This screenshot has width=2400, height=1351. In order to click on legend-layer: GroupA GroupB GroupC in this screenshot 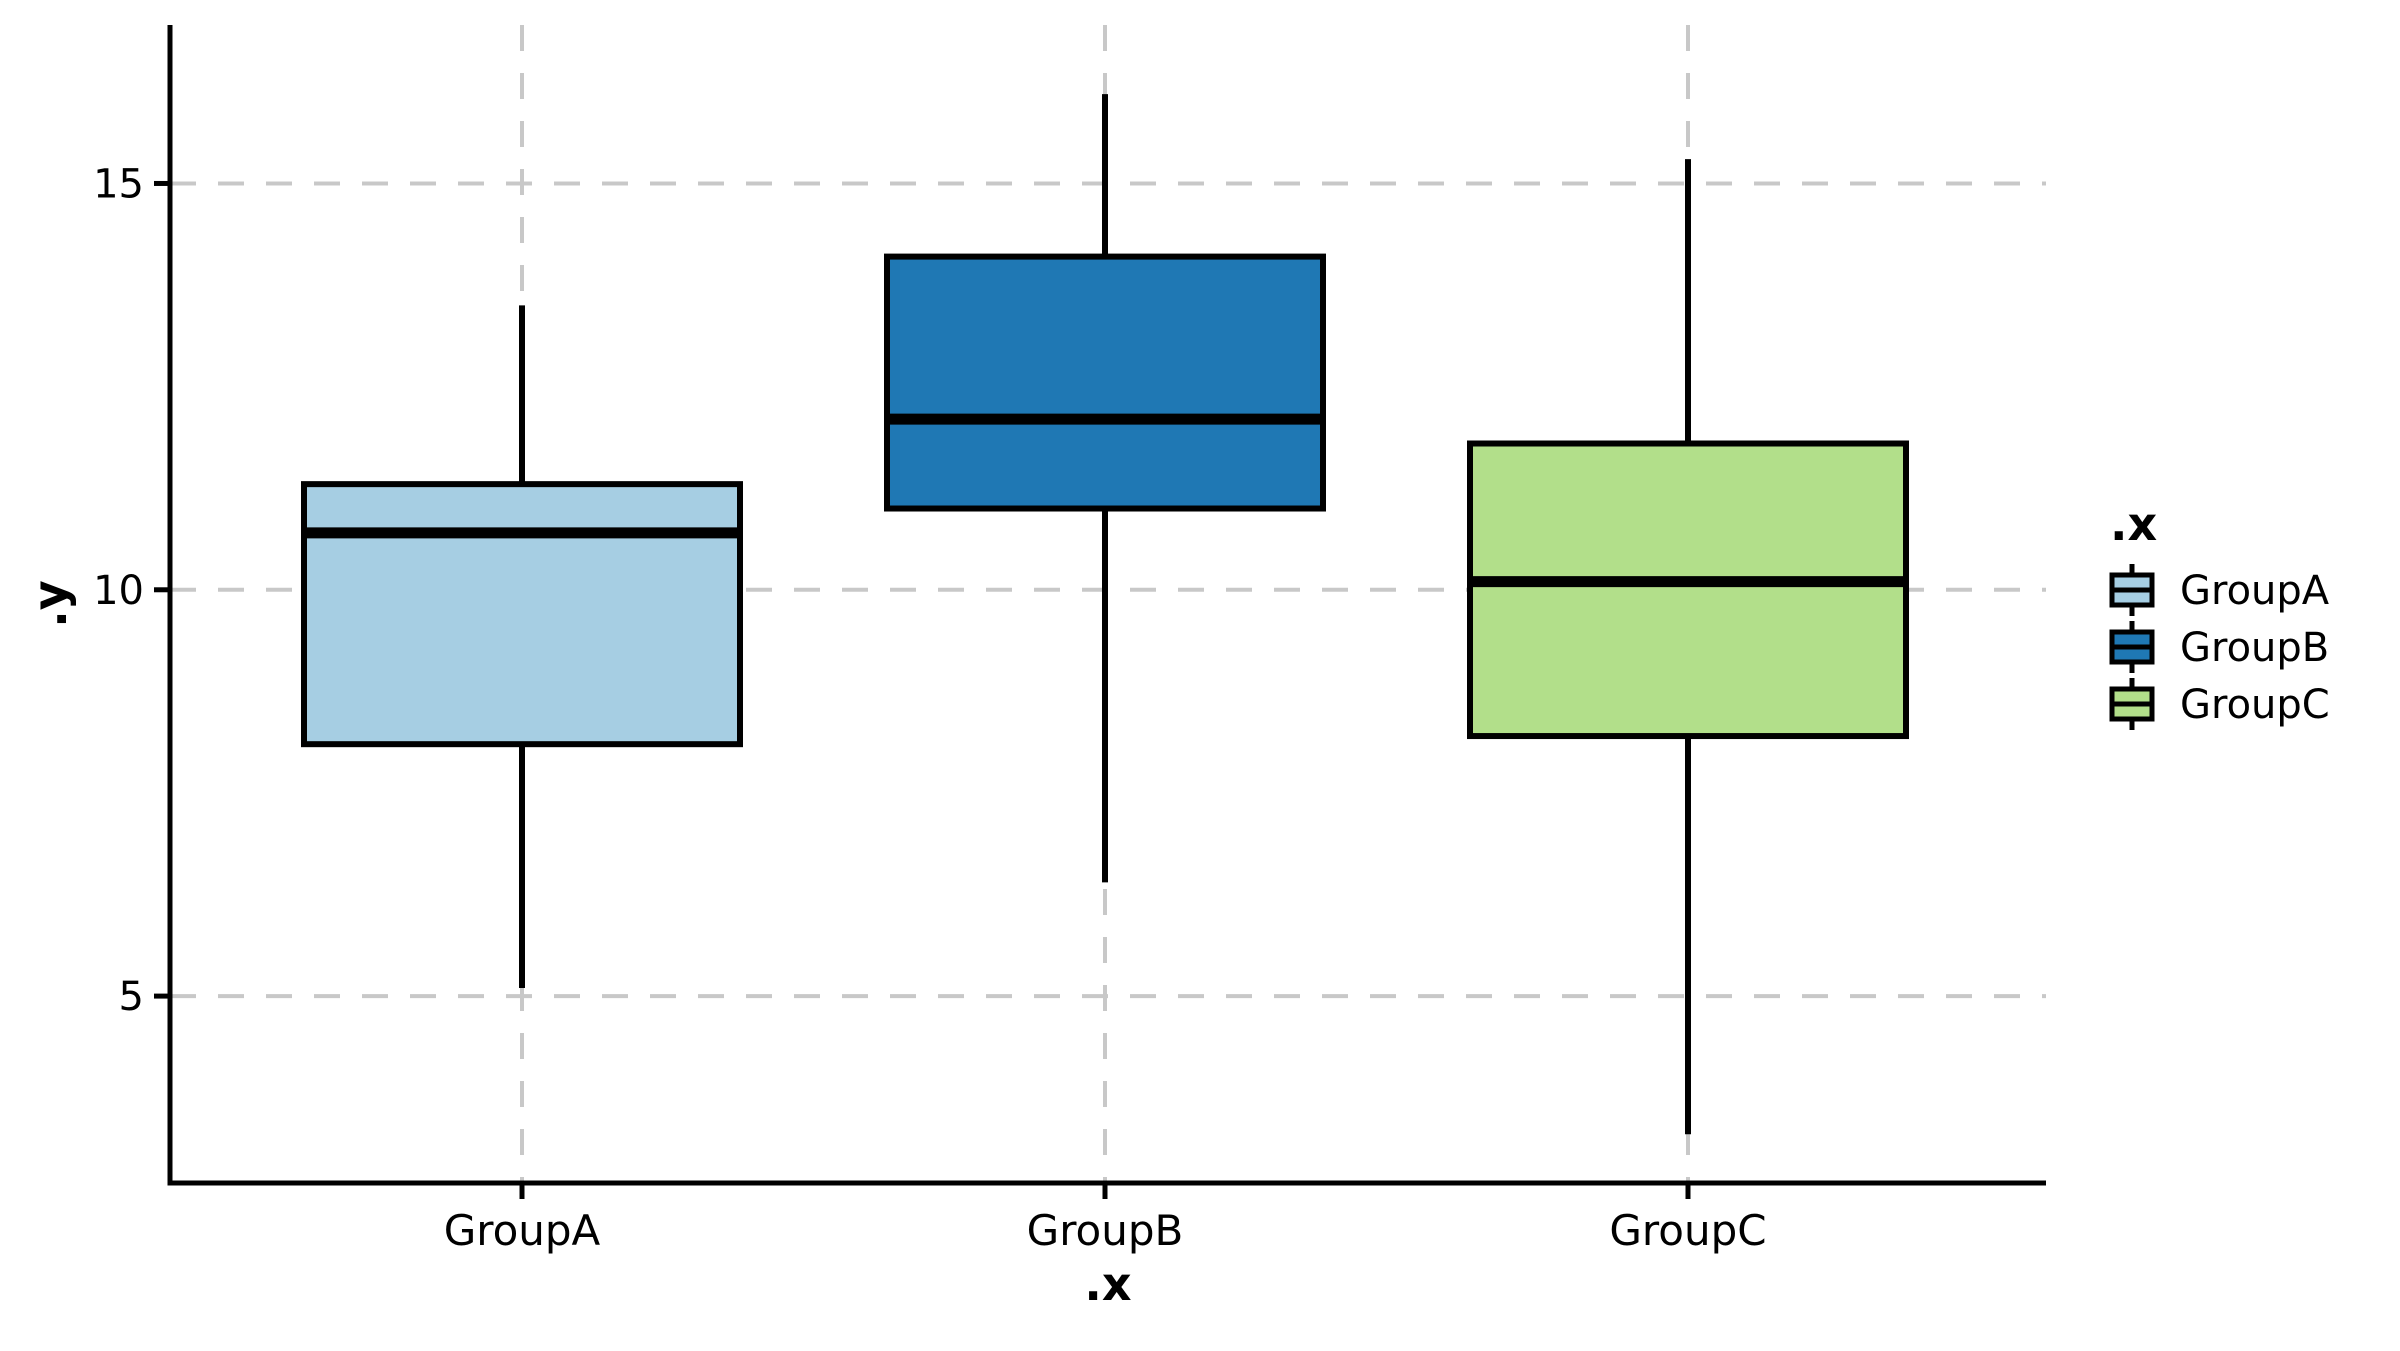, I will do `click(2219, 647)`.